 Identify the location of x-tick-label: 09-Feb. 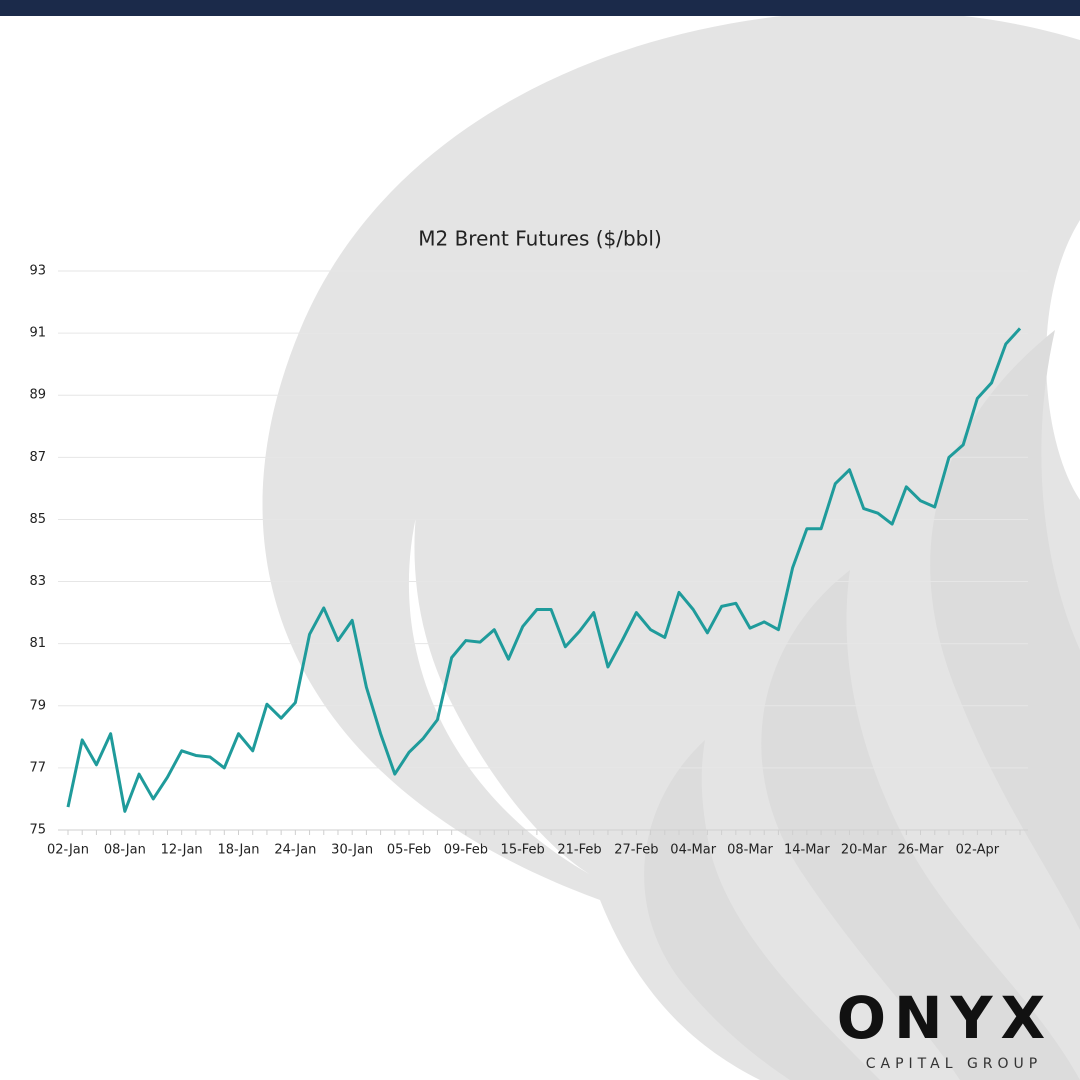
(466, 850).